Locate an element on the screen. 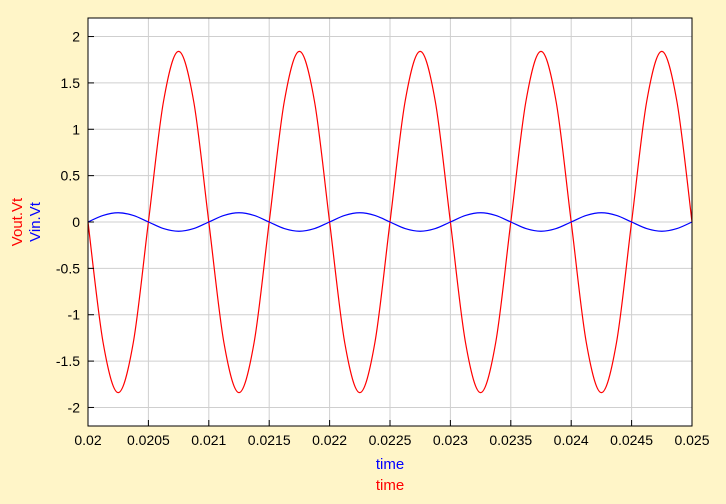  y-tick-label: 1.5 is located at coordinates (71, 83).